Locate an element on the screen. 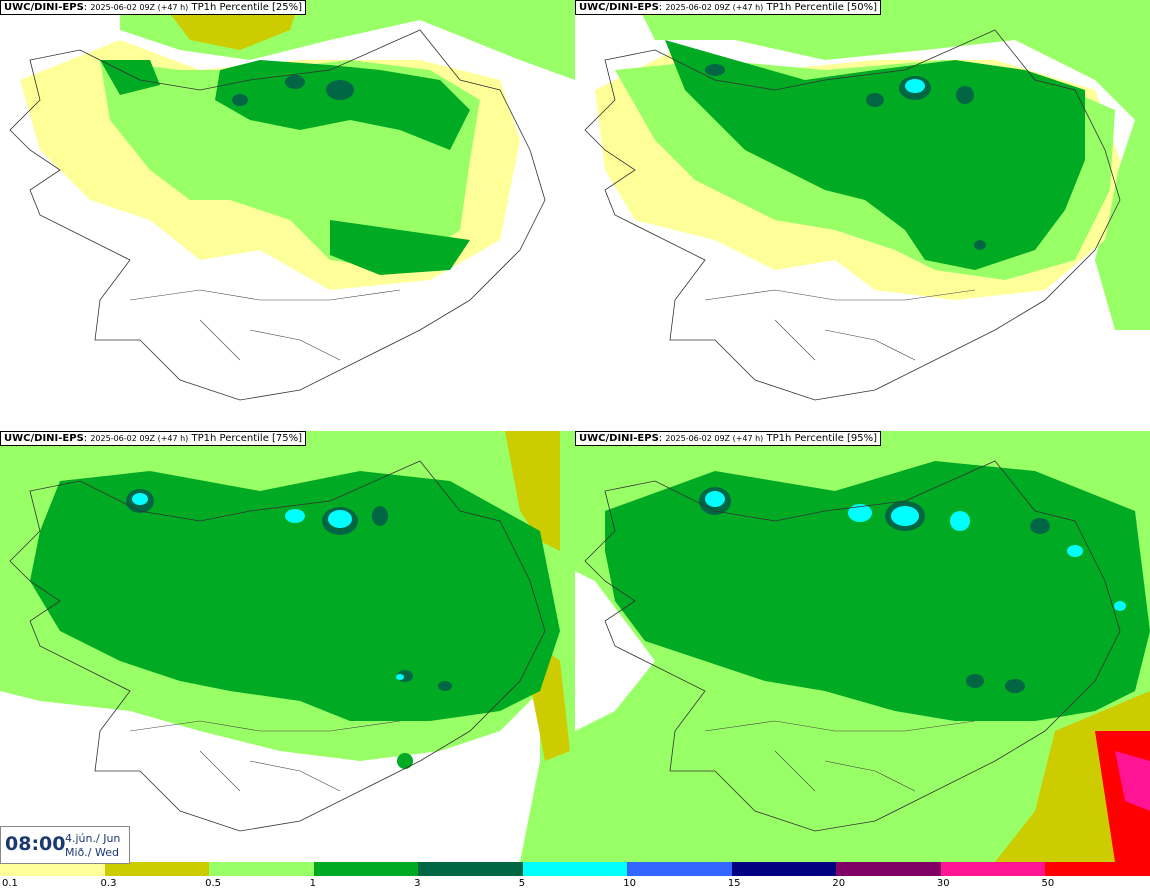 The height and width of the screenshot is (891, 1150). legend-label: 0.5 is located at coordinates (213, 883).